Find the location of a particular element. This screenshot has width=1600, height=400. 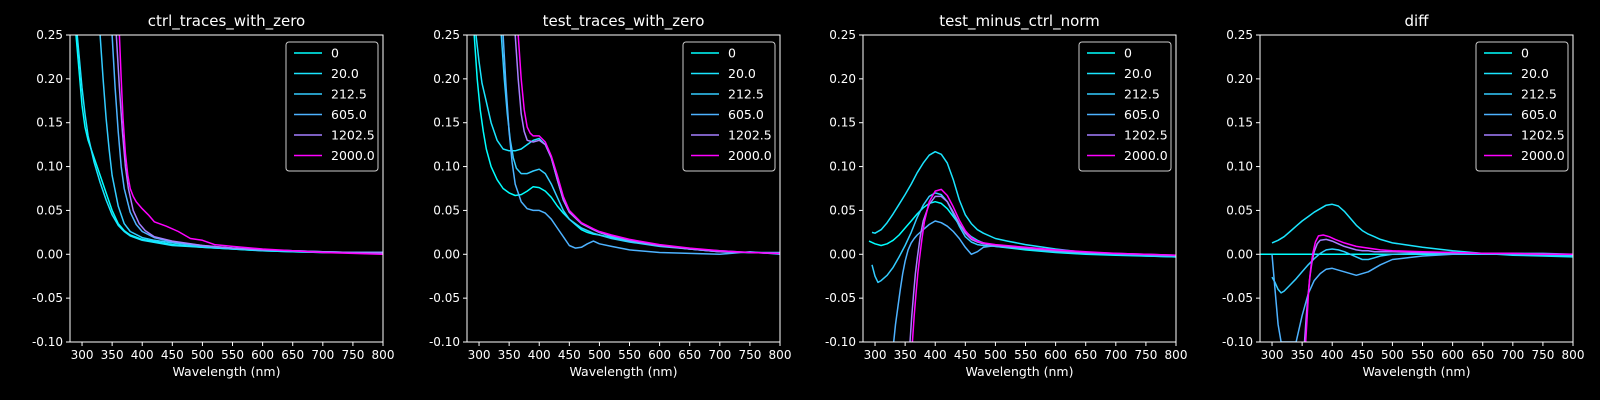

chart-title: ctrl_traces_with_zero is located at coordinates (226, 21).